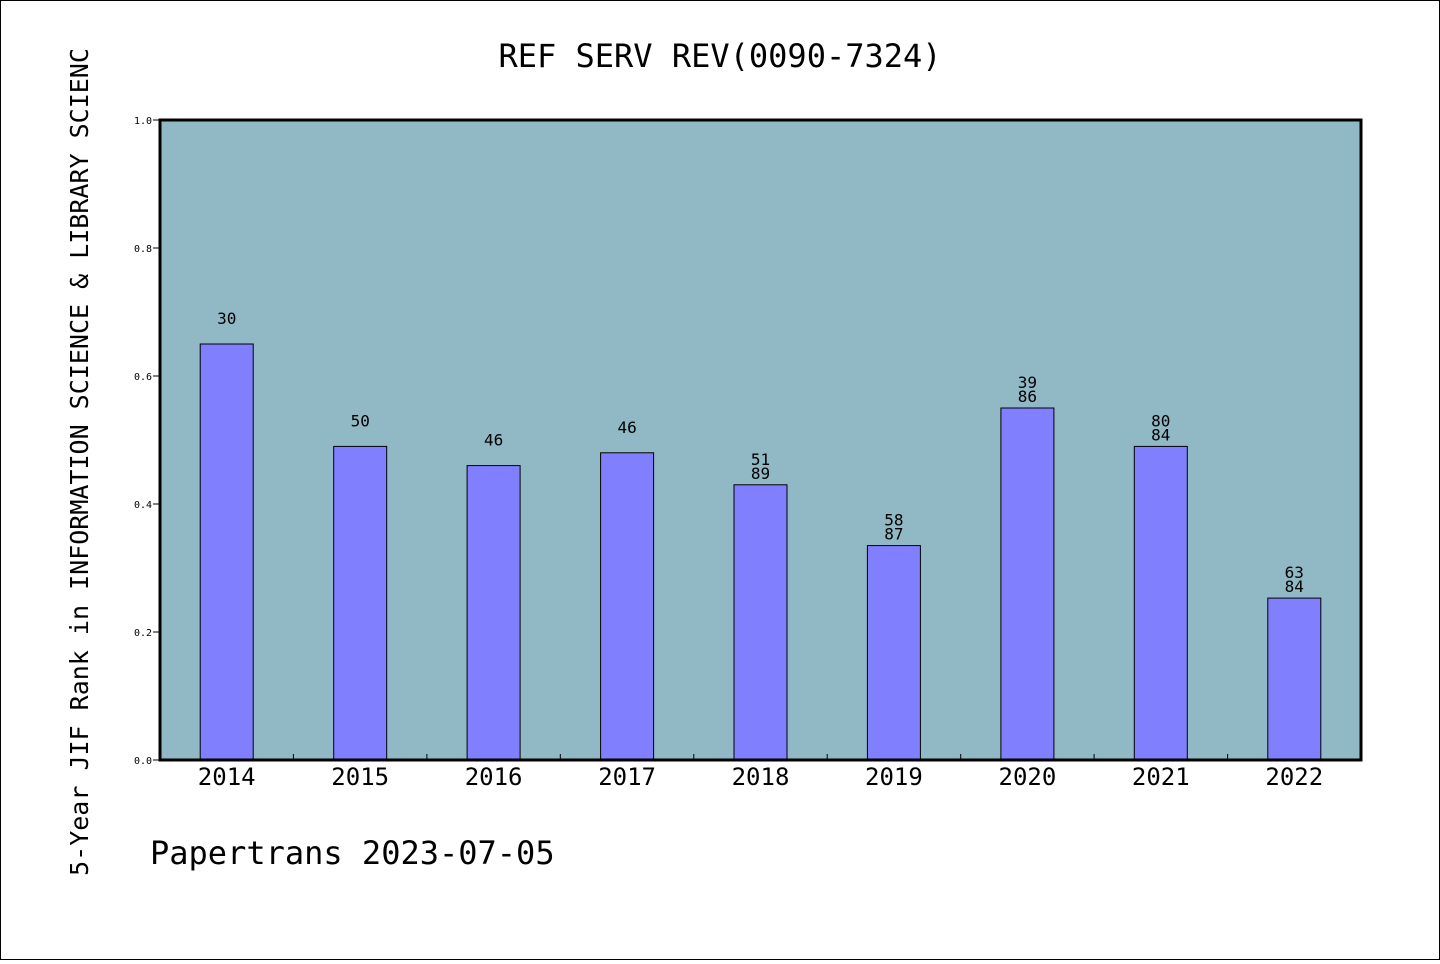  What do you see at coordinates (1027, 584) in the screenshot?
I see `bar-2020` at bounding box center [1027, 584].